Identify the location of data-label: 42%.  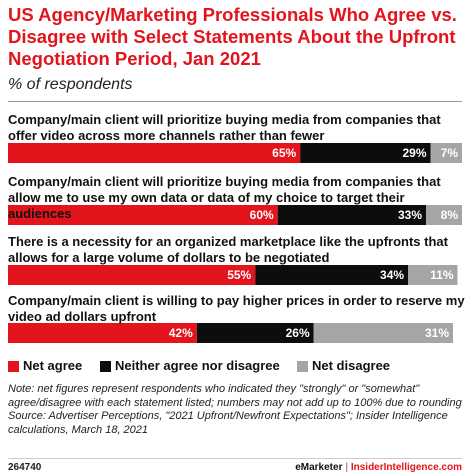
(181, 333).